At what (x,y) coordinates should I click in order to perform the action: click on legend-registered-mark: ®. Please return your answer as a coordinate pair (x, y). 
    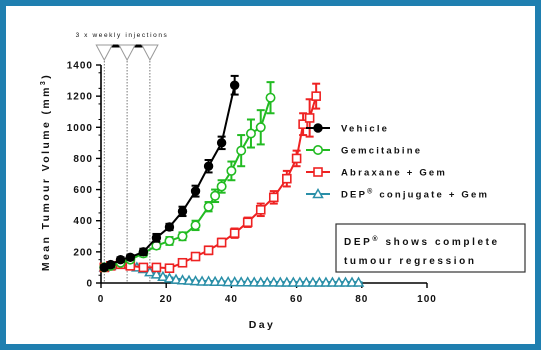
    Looking at the image, I should click on (370, 192).